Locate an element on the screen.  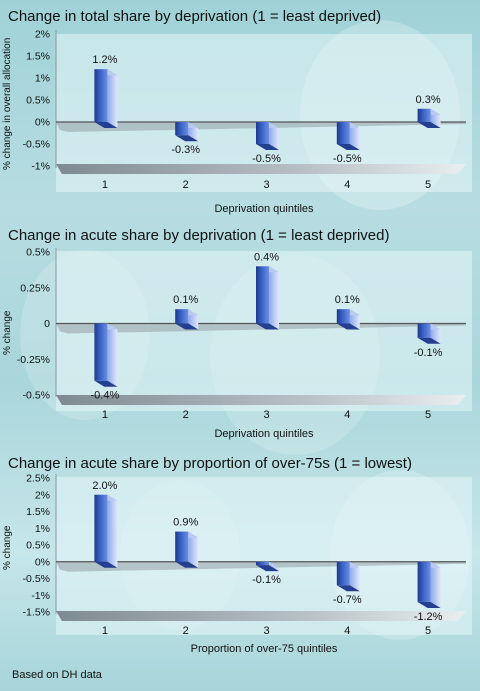
zero-plane is located at coordinates (261, 328).